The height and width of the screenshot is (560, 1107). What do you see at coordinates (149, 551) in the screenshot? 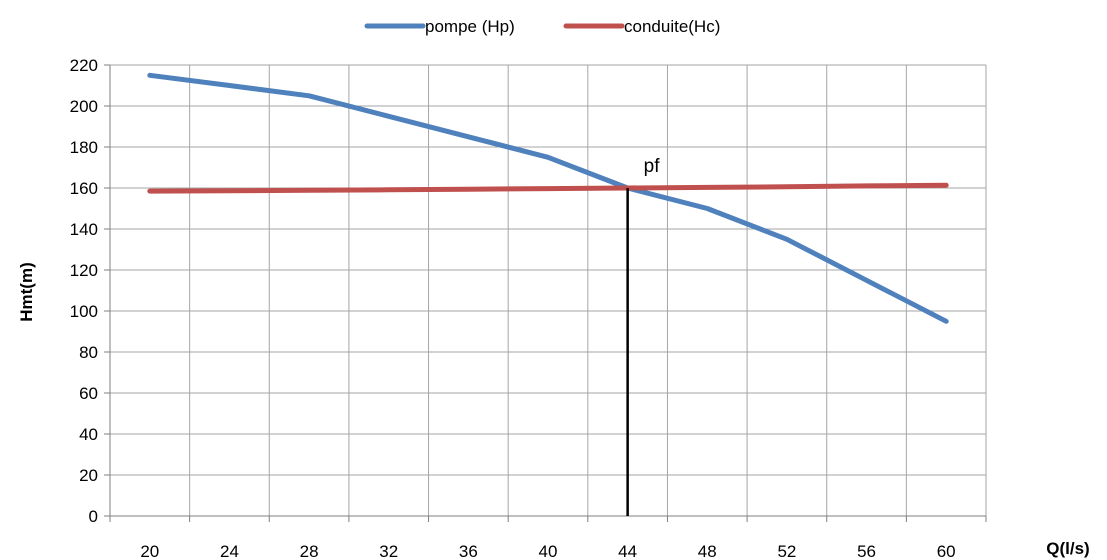
I see `x-tick-label: 20` at bounding box center [149, 551].